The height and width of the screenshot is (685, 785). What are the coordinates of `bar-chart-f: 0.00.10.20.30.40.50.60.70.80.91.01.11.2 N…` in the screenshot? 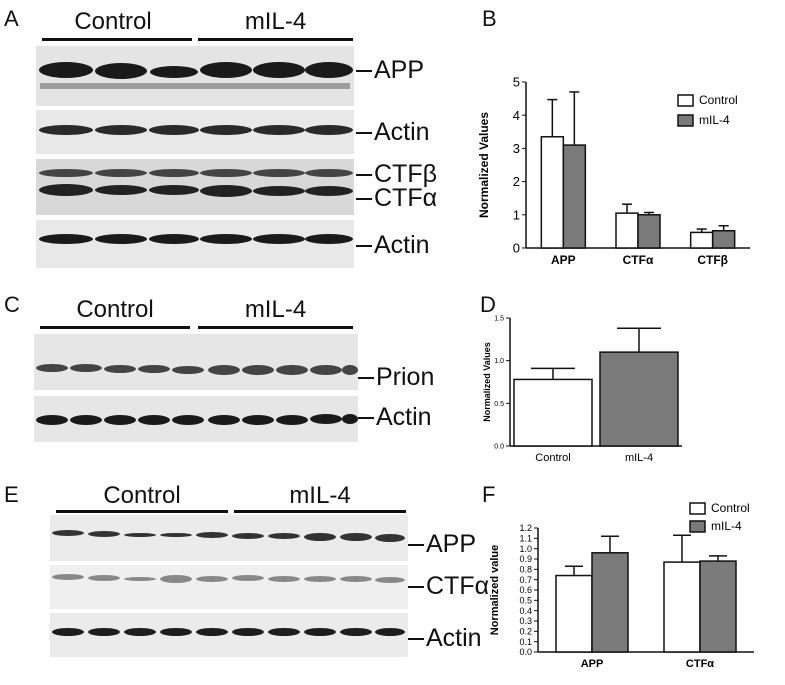 It's located at (621, 585).